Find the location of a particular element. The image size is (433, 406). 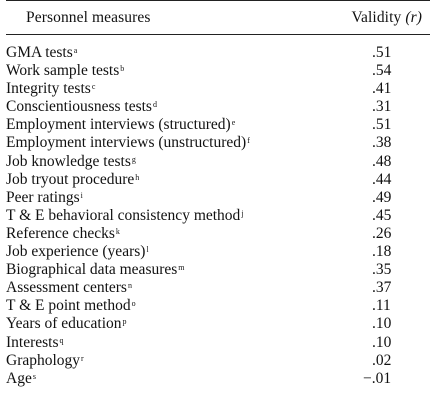

measure-label: Assessment centers is located at coordinates (66, 288).